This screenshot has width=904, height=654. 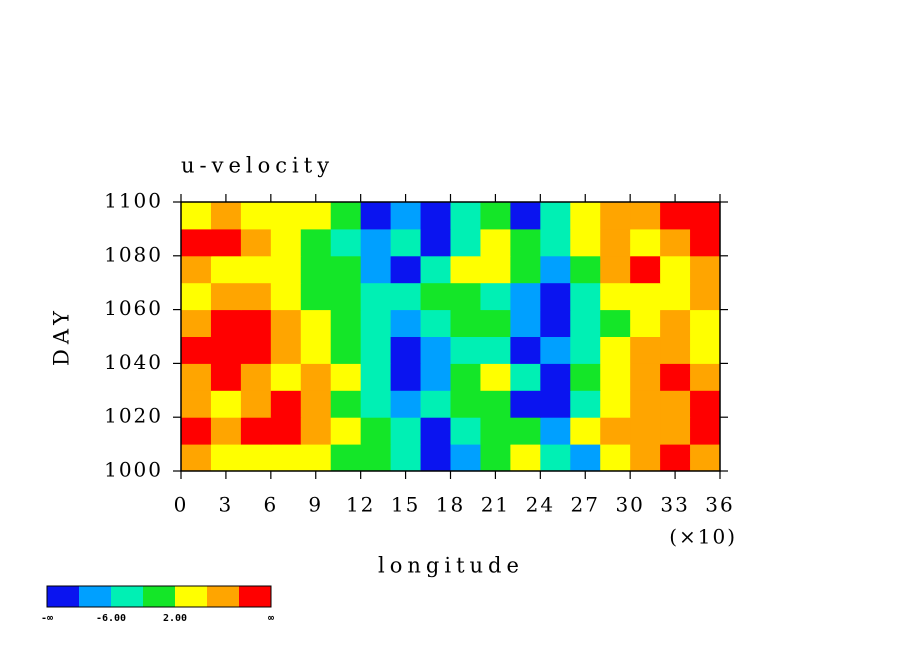 I want to click on x-tick-label: 30, so click(x=629, y=505).